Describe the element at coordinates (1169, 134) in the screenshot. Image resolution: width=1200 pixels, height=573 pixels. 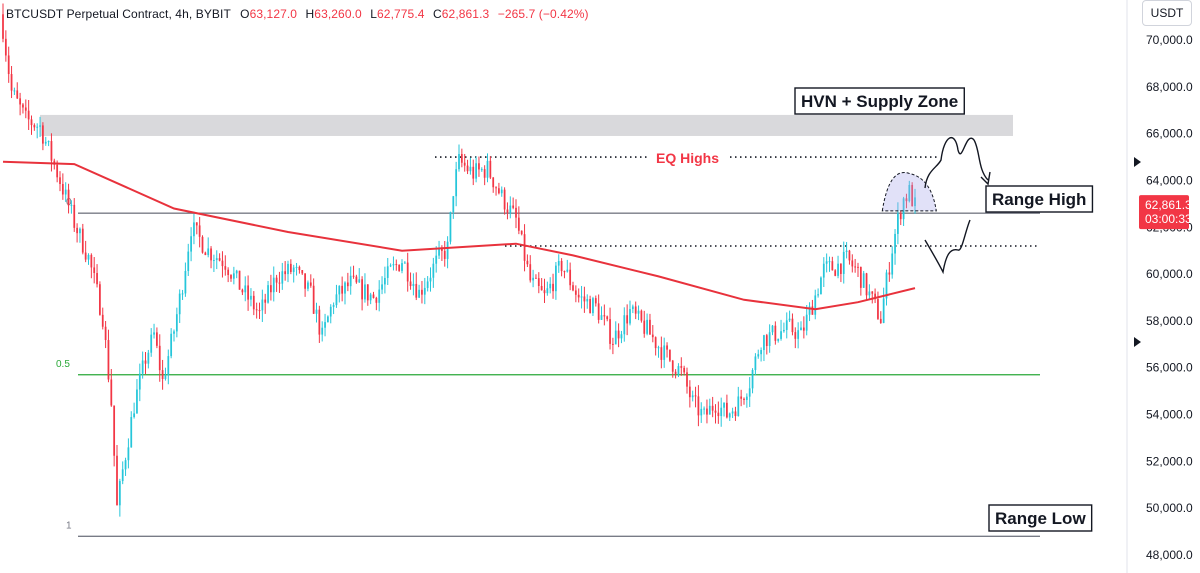
I see `price-axis-tick: 66,000.0` at that location.